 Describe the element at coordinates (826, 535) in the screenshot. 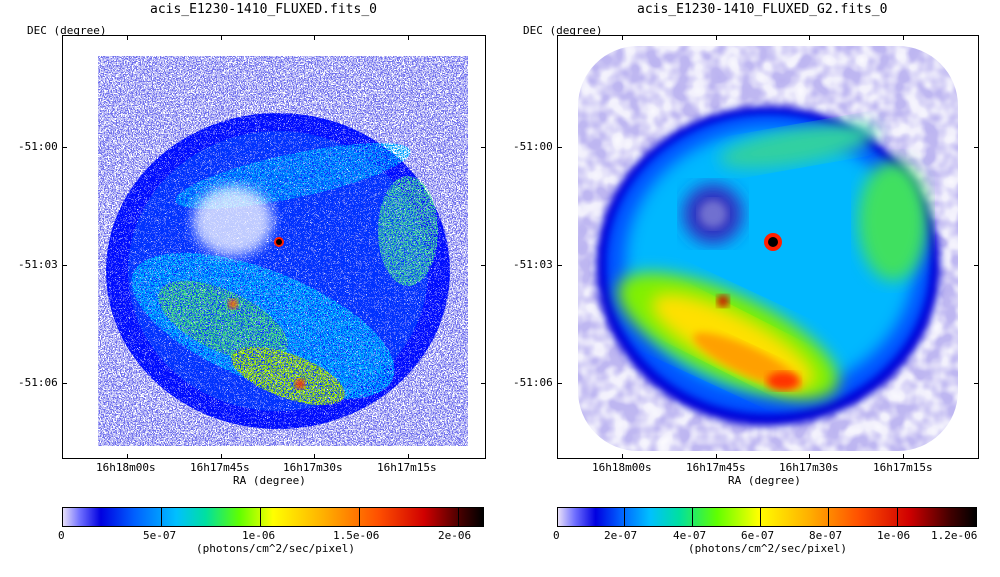

I see `right-colorbar-tick-4: 8e-07` at that location.